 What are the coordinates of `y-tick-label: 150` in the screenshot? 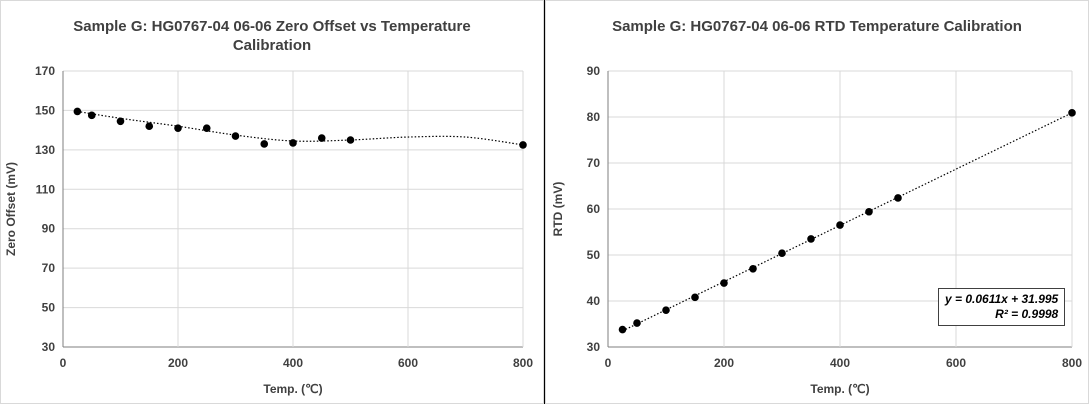 It's located at (45, 110).